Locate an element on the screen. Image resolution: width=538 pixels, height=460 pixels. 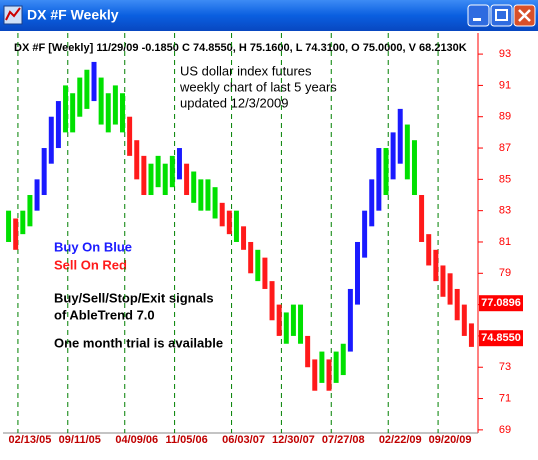
legend-text: Buy On Blue is located at coordinates (93, 246).